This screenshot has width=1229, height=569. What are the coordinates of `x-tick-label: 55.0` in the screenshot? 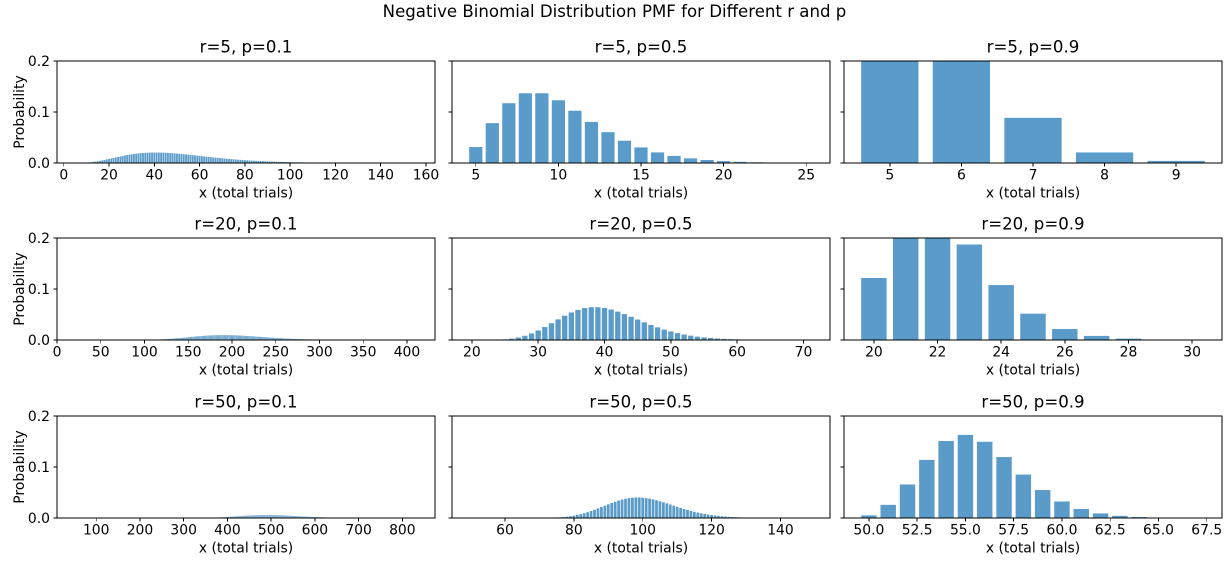 It's located at (965, 531).